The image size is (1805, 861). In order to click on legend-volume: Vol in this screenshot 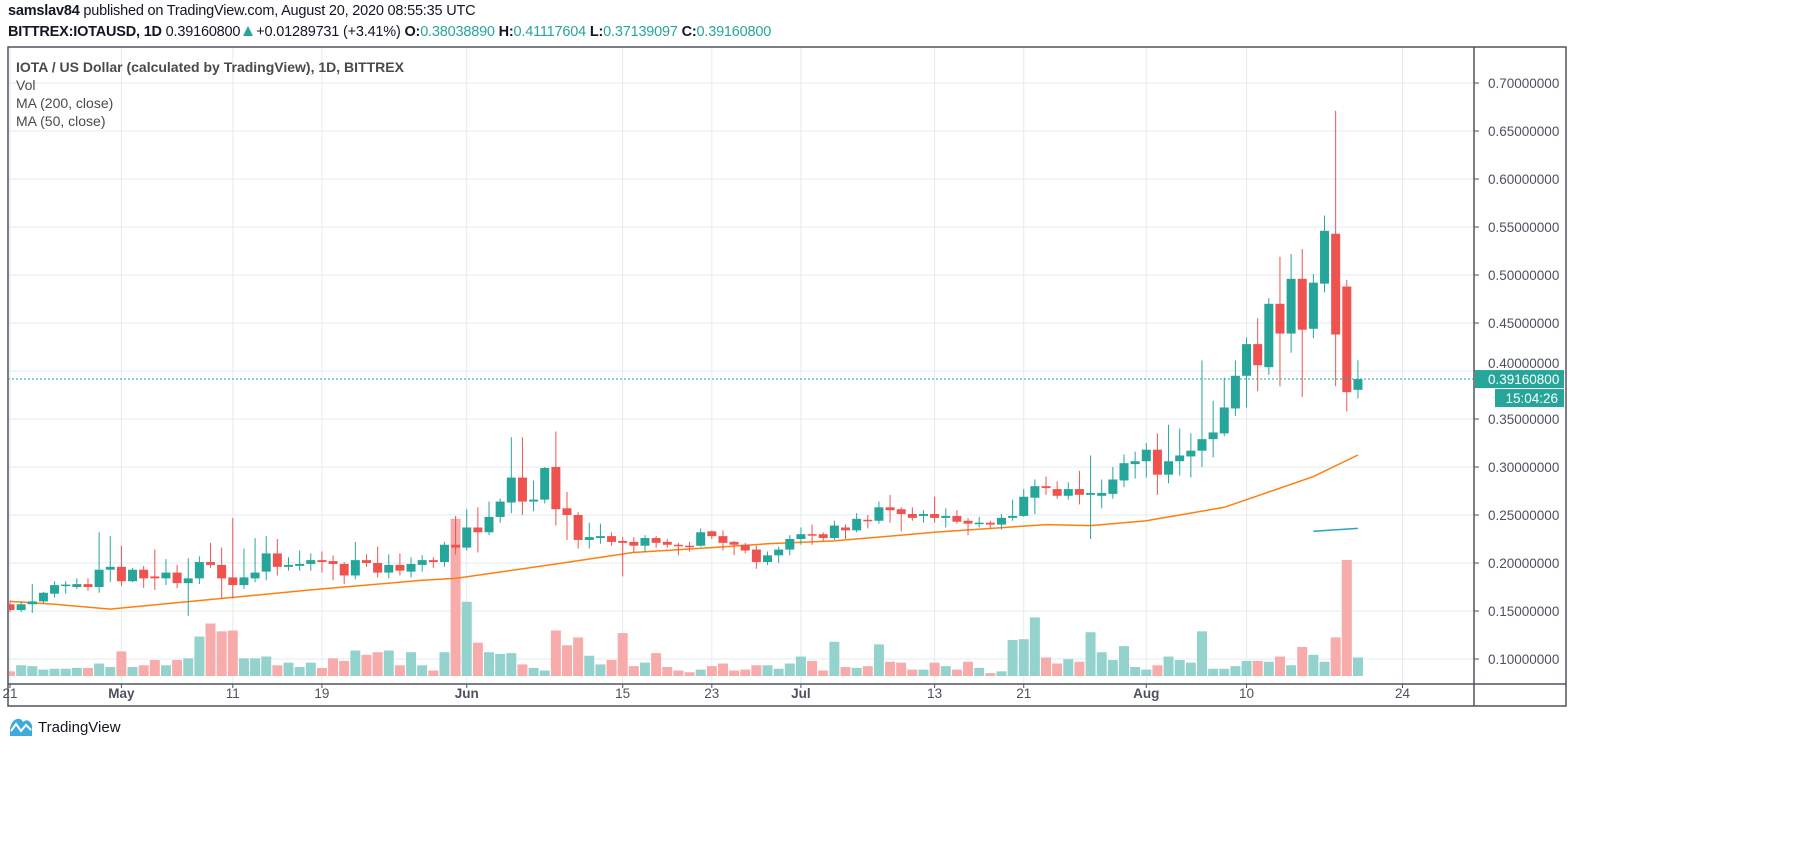, I will do `click(26, 85)`.